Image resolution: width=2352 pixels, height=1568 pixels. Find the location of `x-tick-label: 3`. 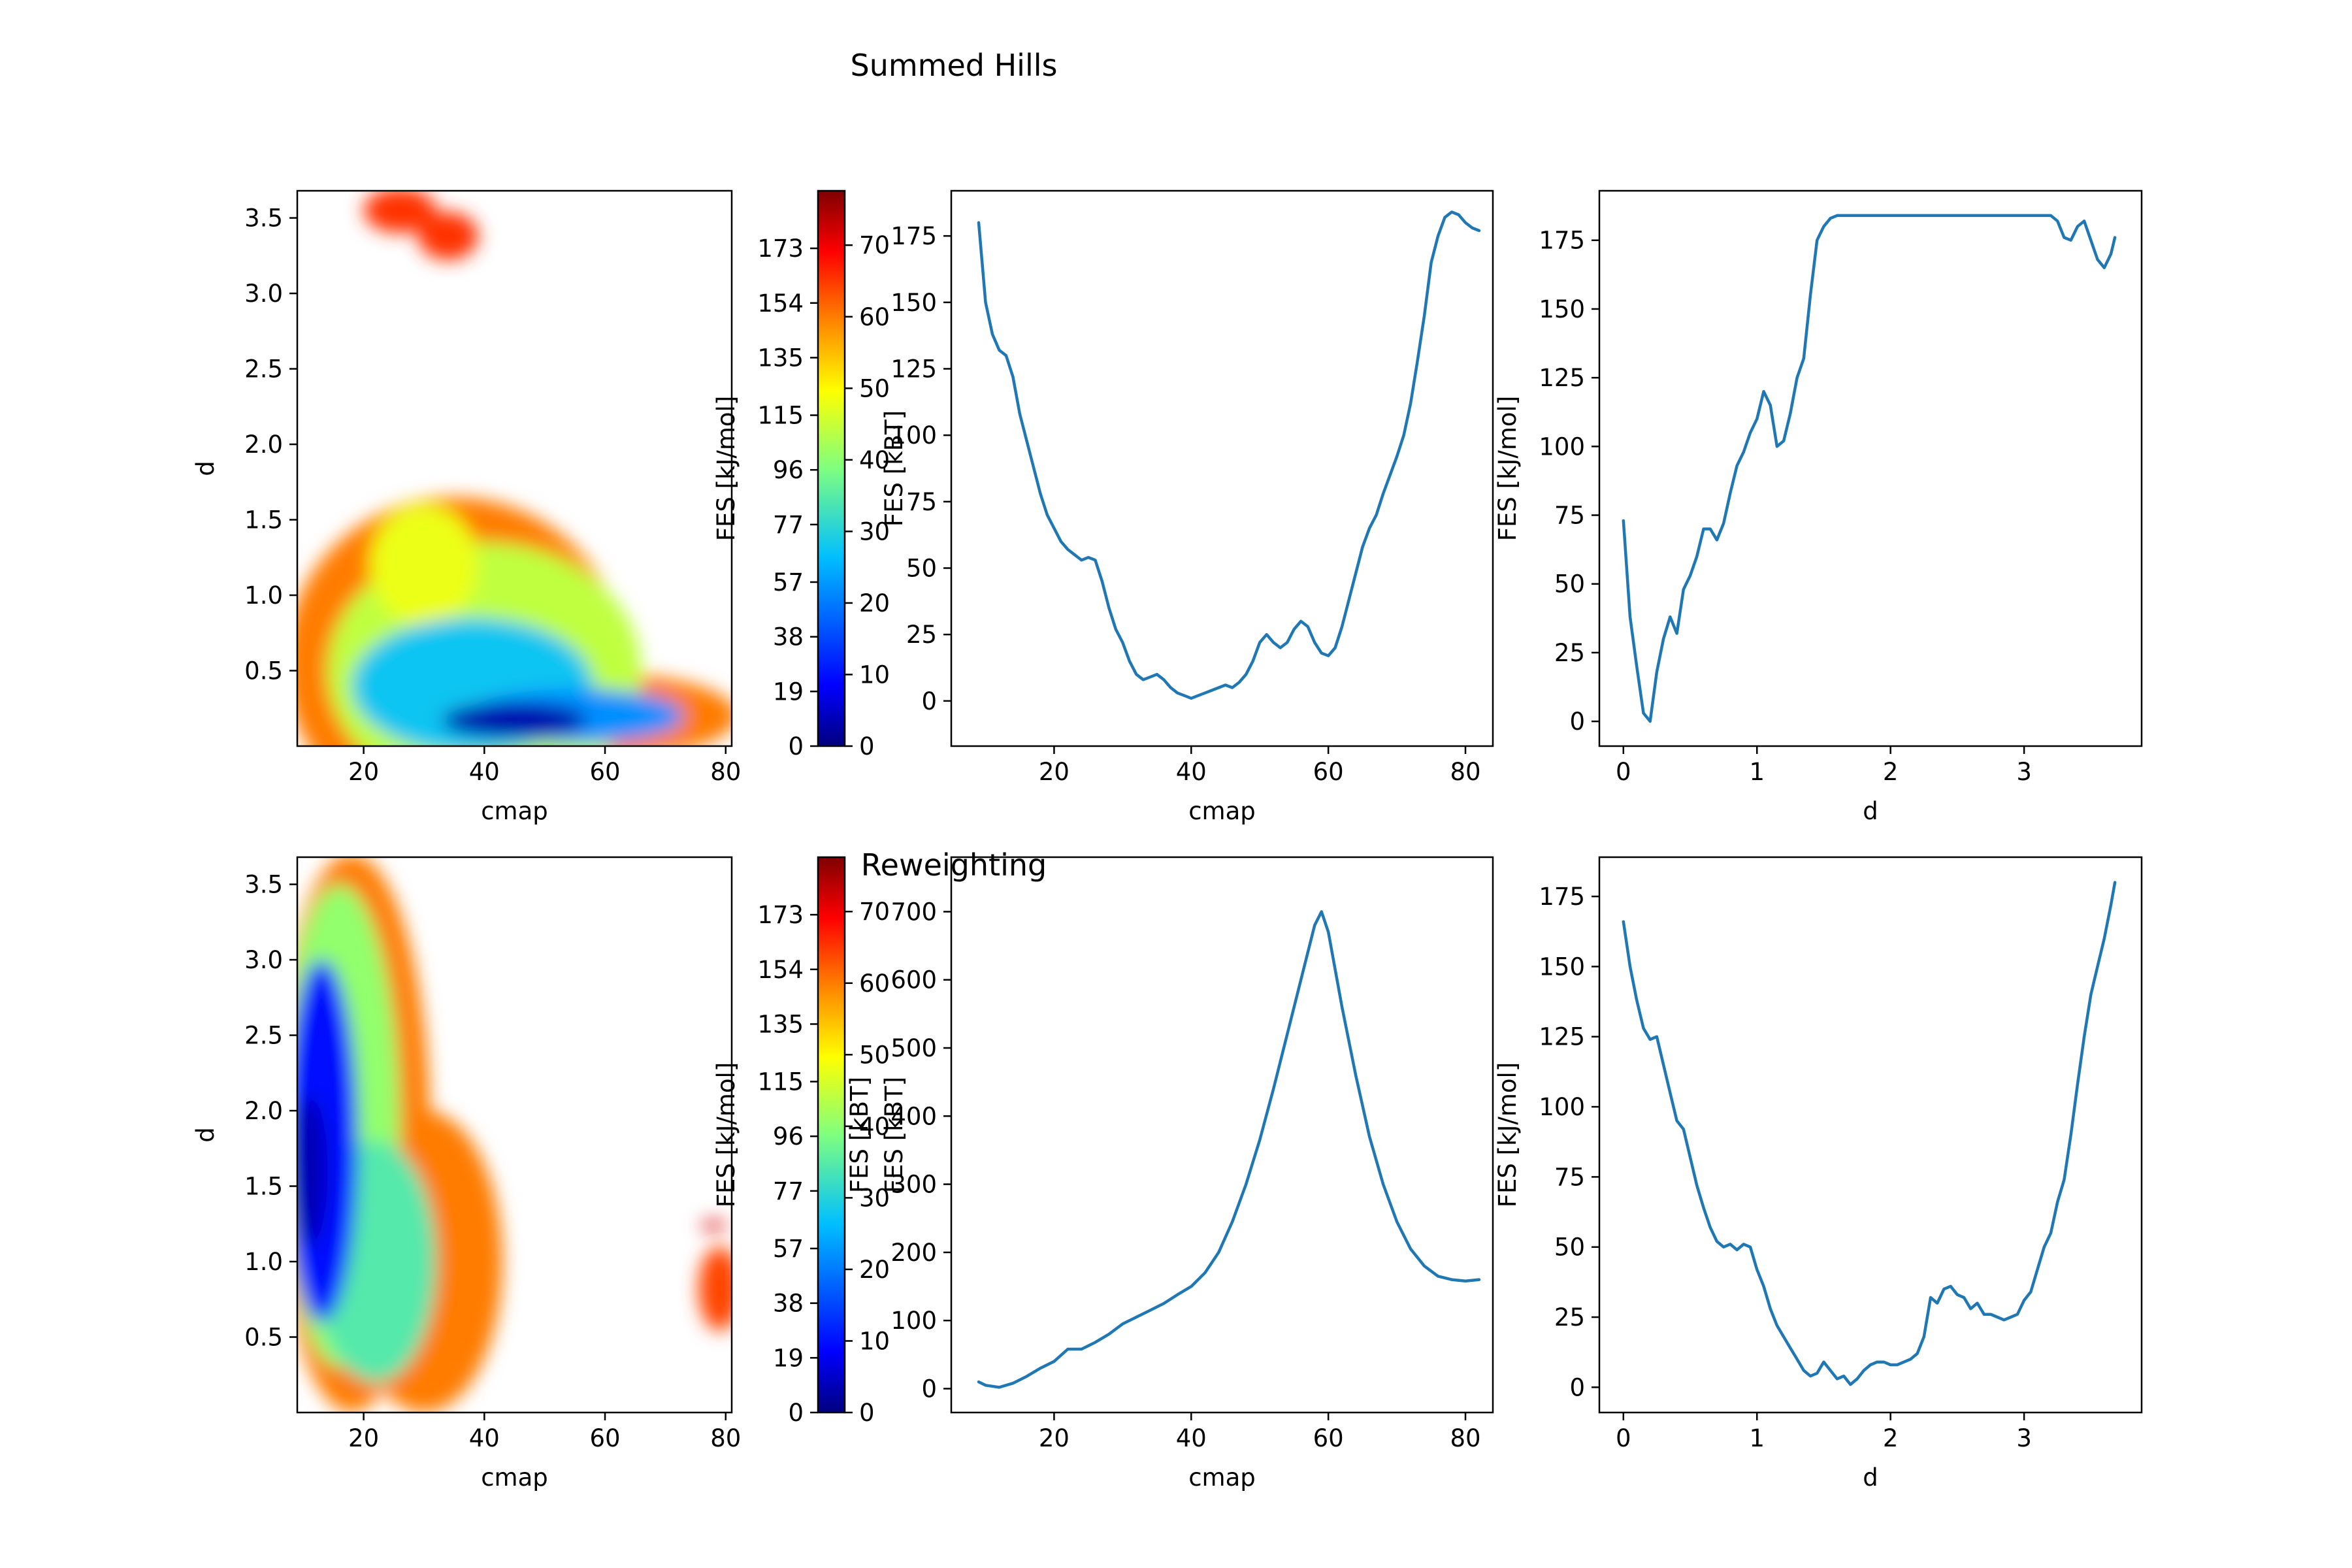

x-tick-label: 3 is located at coordinates (2024, 1438).